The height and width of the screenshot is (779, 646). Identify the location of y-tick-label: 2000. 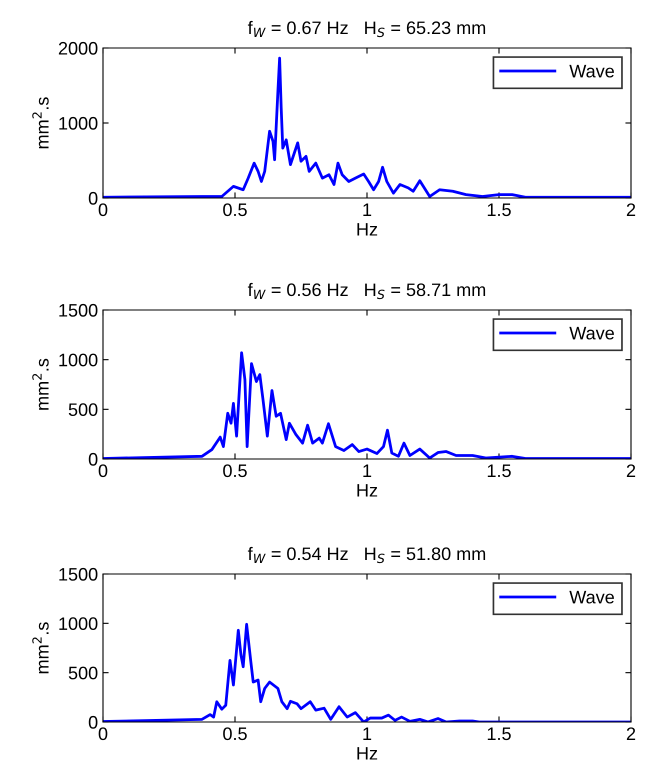
(78, 48).